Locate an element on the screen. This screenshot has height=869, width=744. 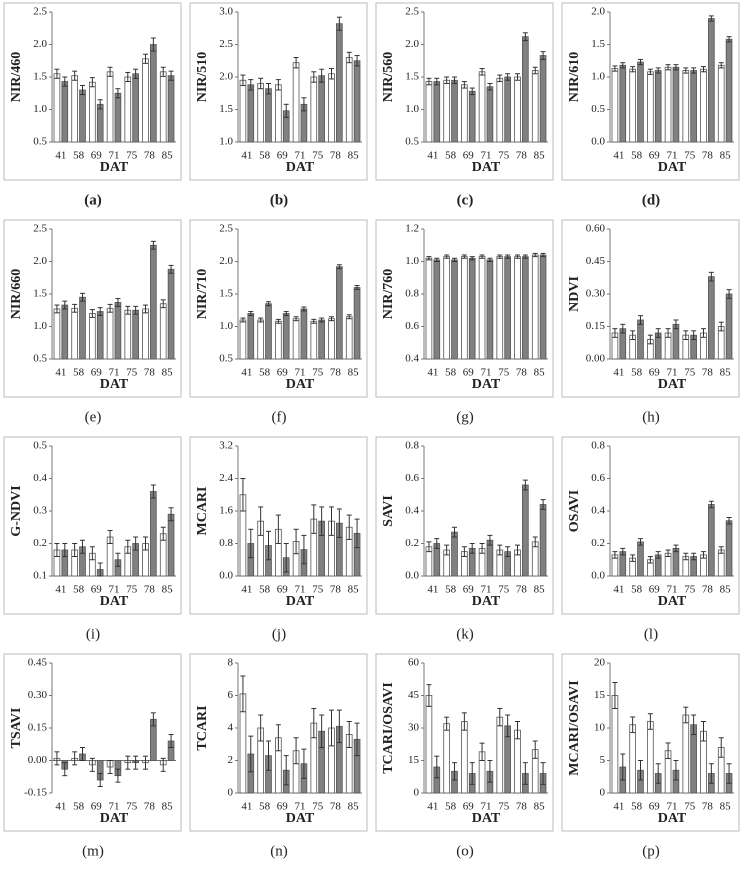
y-tick-label: 60 is located at coordinates (414, 663).